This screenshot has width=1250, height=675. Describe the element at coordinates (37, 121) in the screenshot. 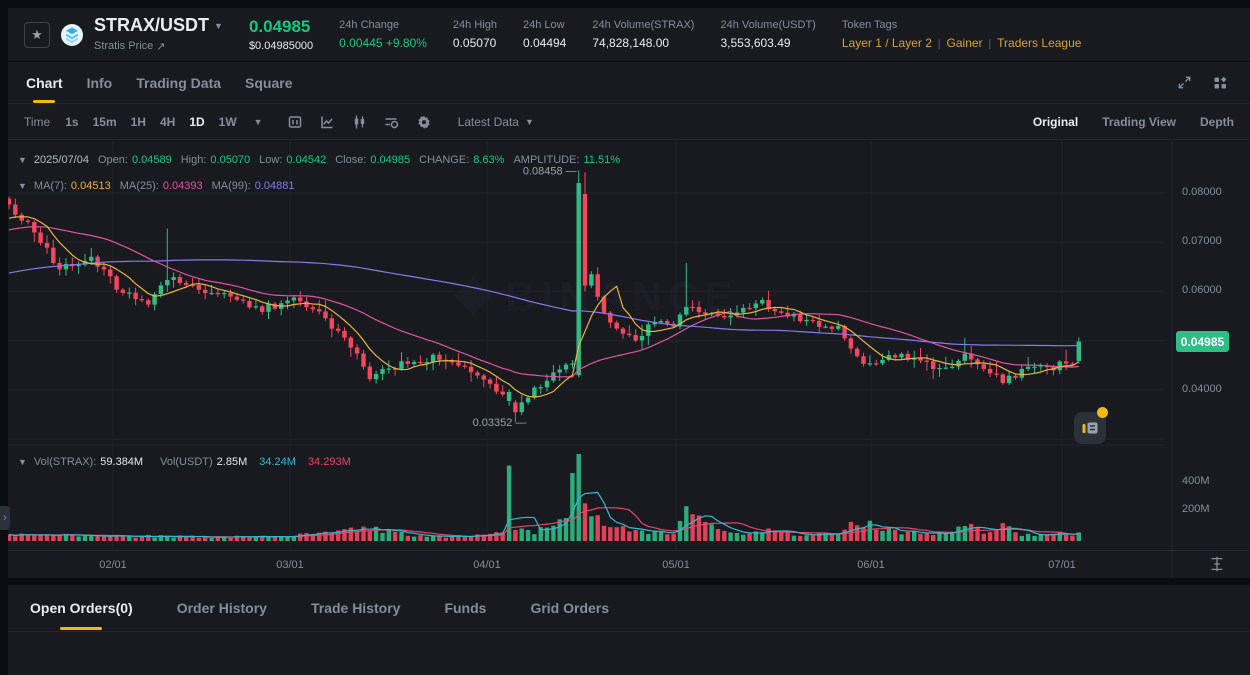

I see `time-label: Time` at that location.